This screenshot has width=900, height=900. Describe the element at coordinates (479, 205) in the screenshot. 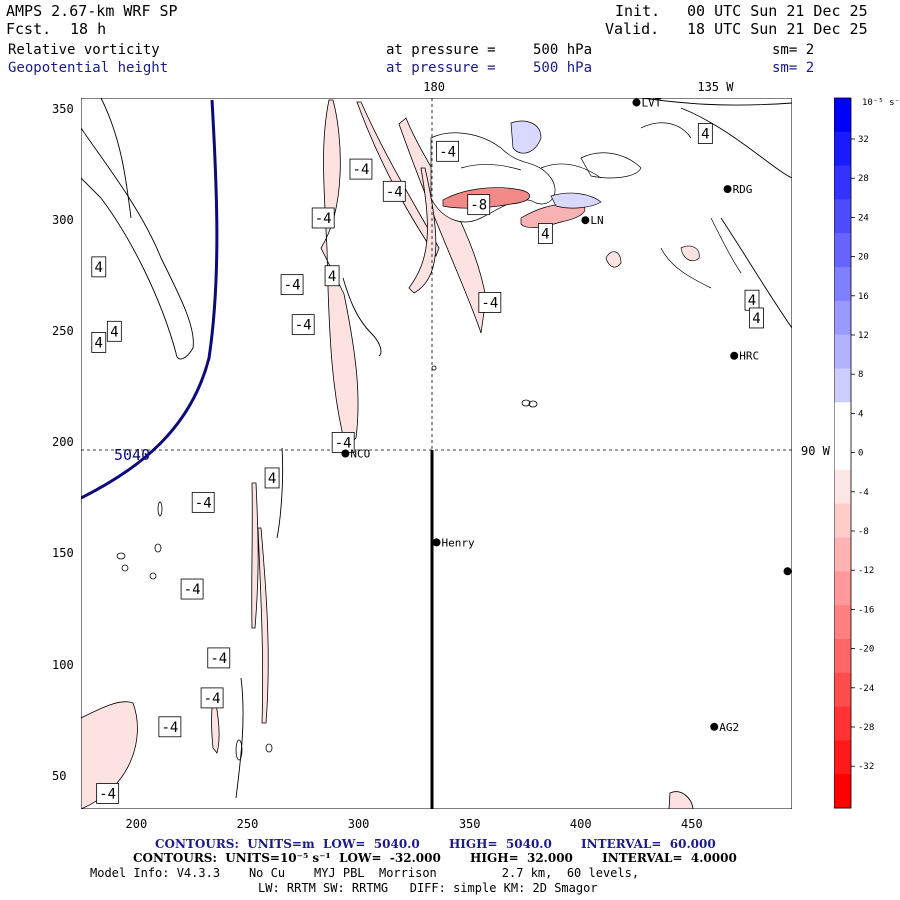

I see `contour-label: -8` at that location.